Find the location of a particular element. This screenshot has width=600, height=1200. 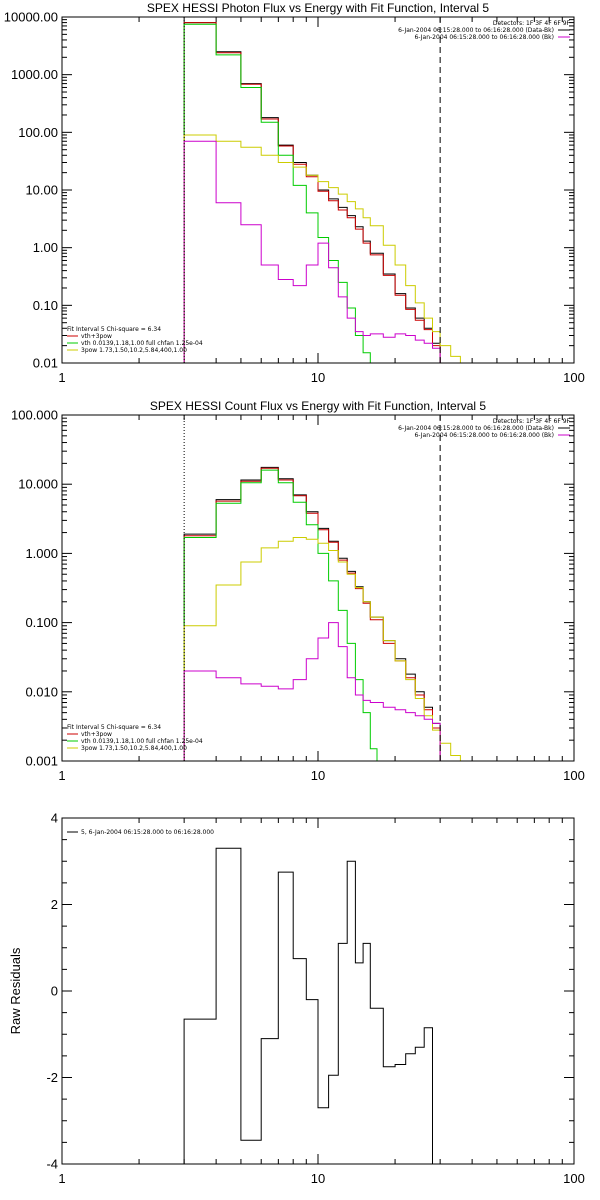

y-tick-label: 0.100 is located at coordinates (41, 622).